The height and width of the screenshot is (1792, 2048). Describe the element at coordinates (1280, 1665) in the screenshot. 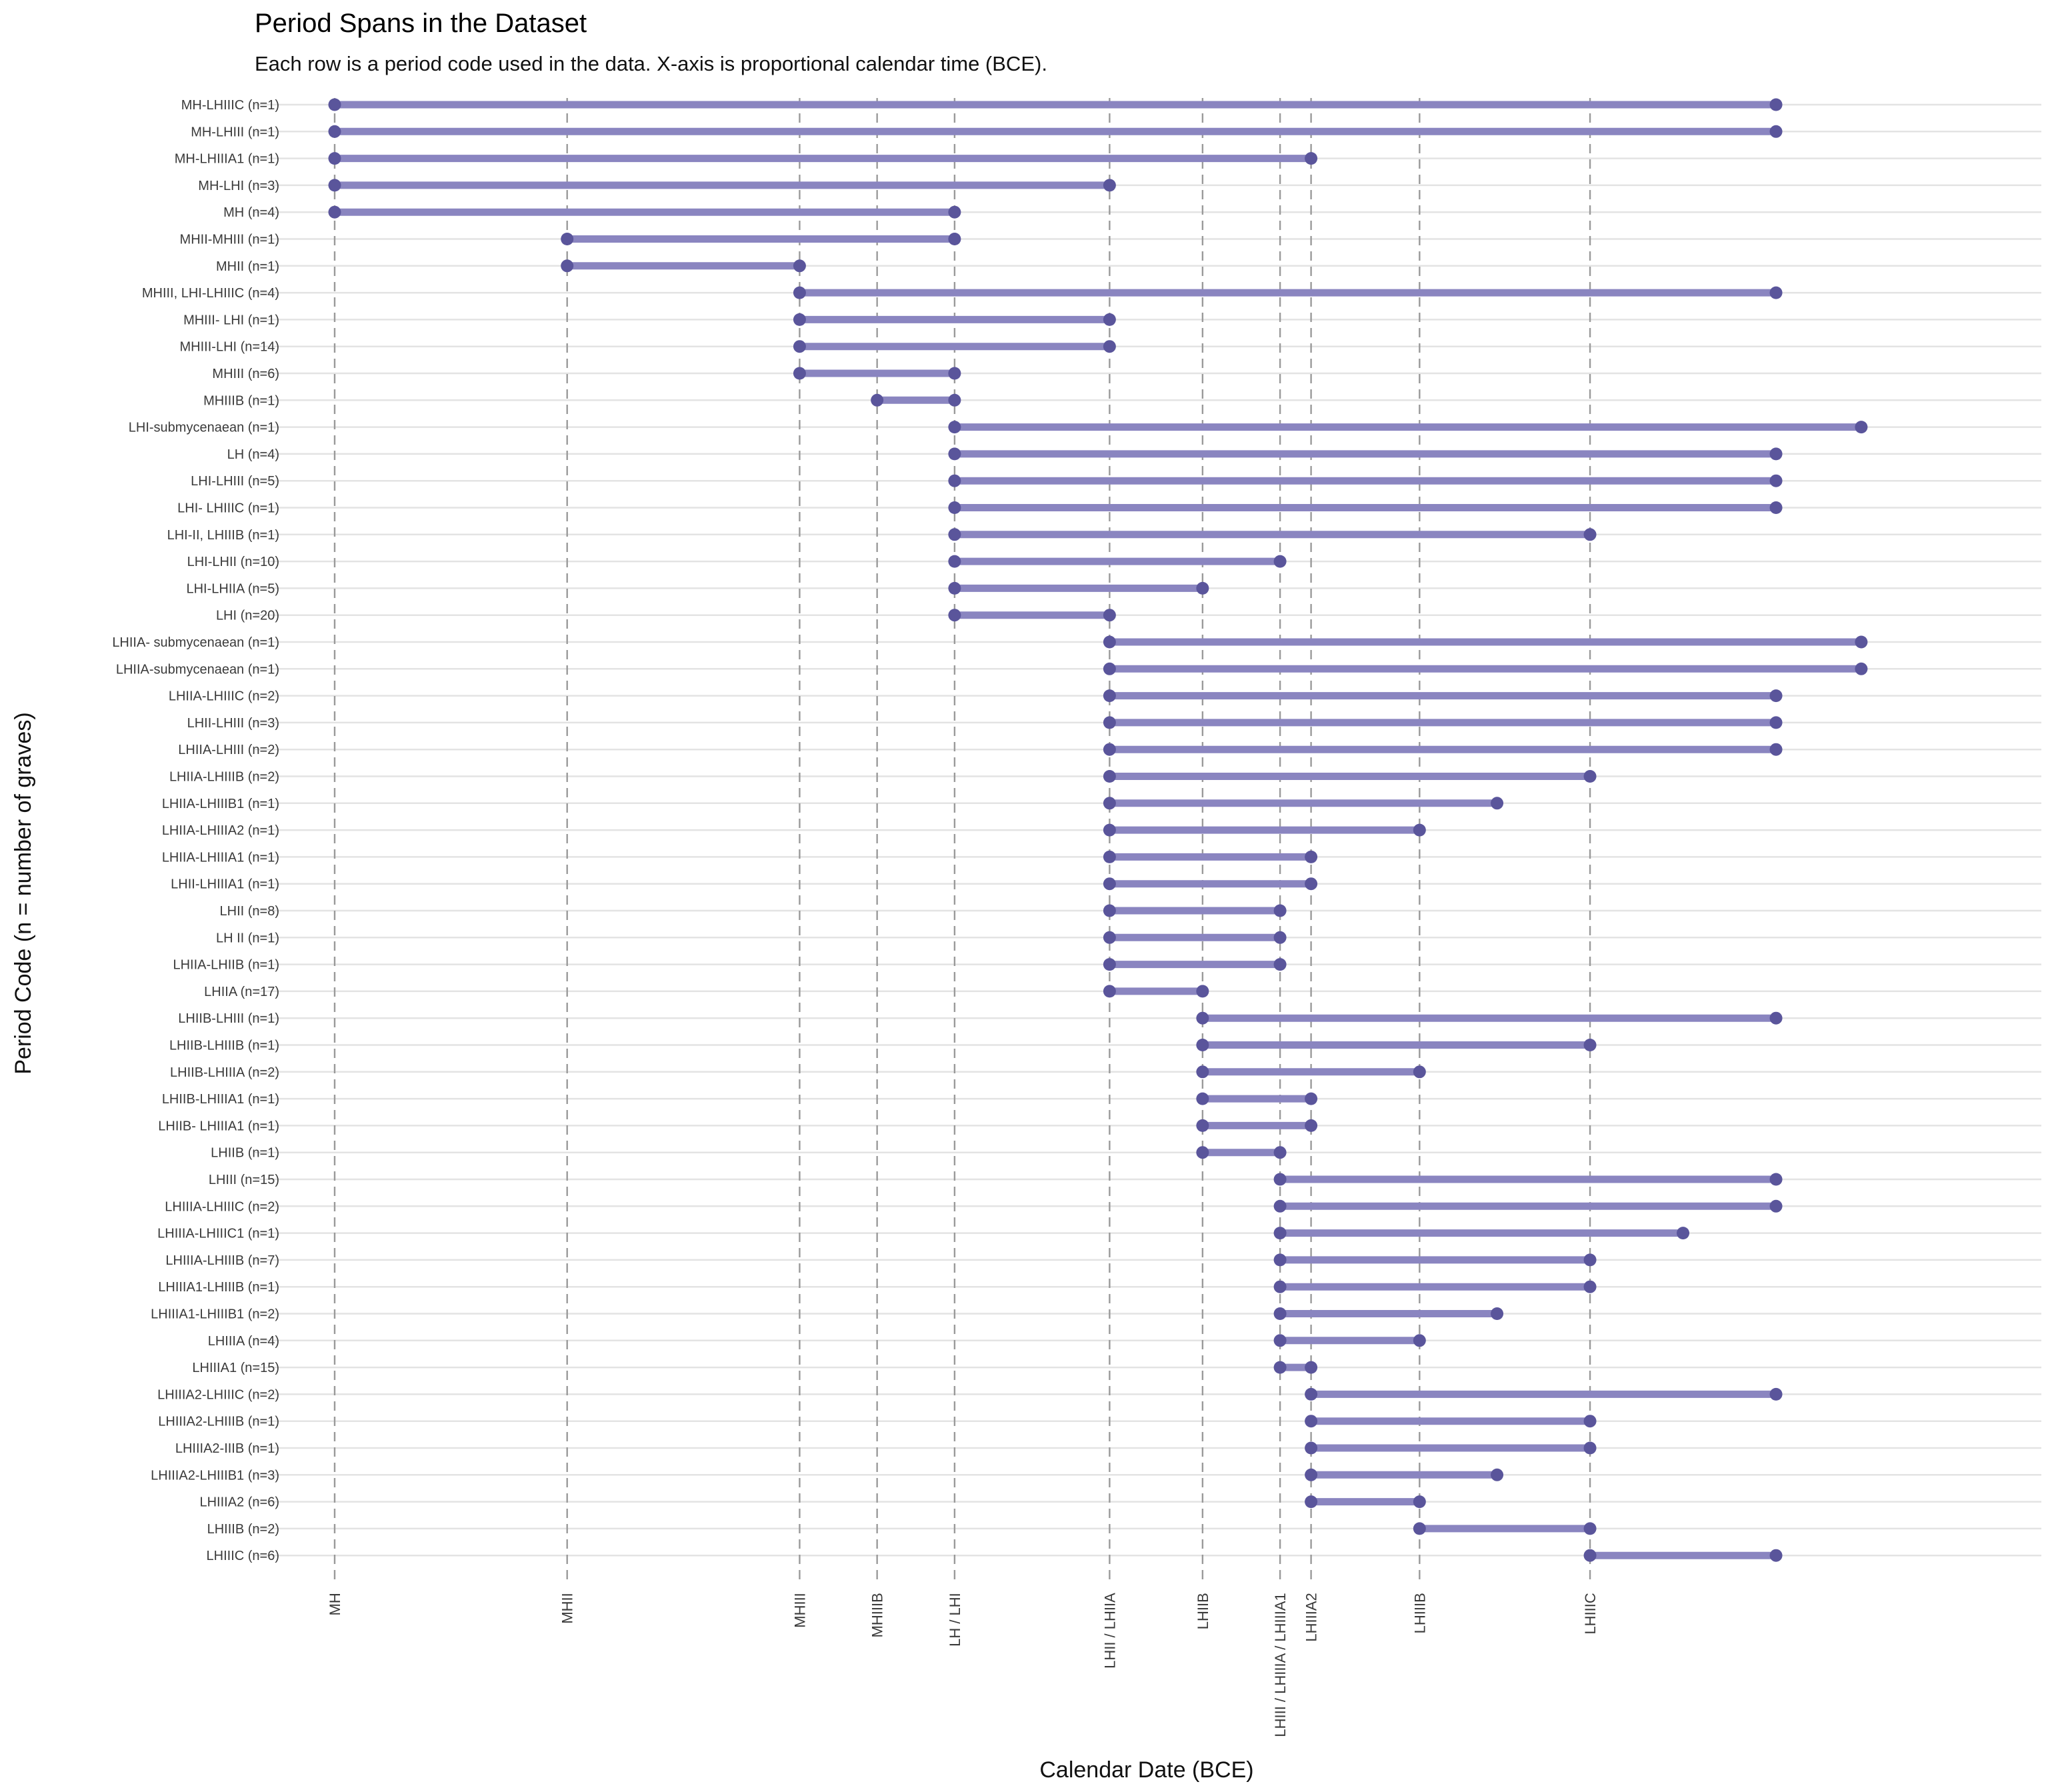

I see `x-tick-label: LHIII / LHIIIA / LHIIIA1` at that location.